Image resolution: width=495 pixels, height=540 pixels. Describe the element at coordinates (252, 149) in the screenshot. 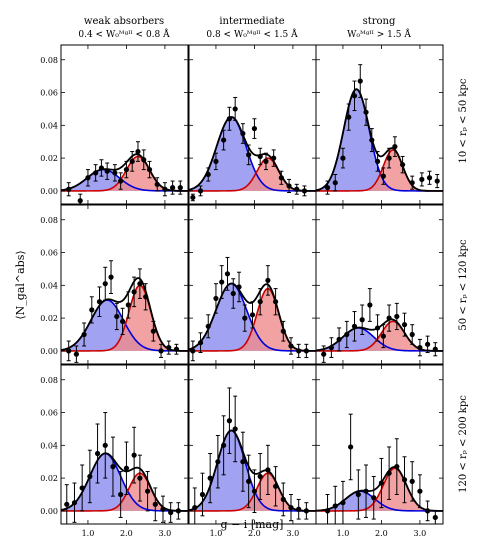

I see `plot-area-r0c1` at that location.